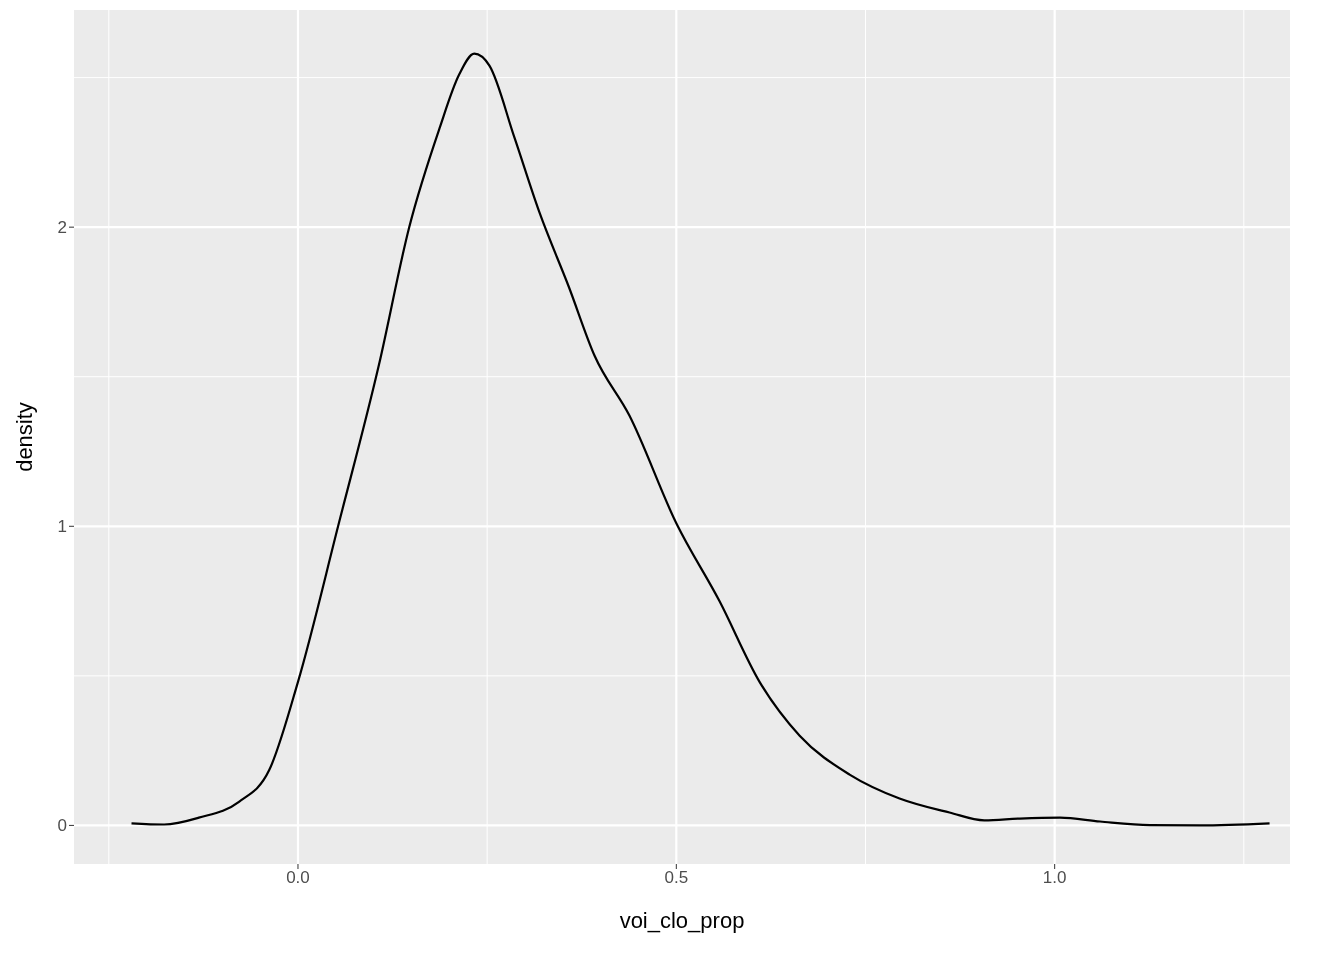  Describe the element at coordinates (62, 826) in the screenshot. I see `y-tick-label: 0` at that location.